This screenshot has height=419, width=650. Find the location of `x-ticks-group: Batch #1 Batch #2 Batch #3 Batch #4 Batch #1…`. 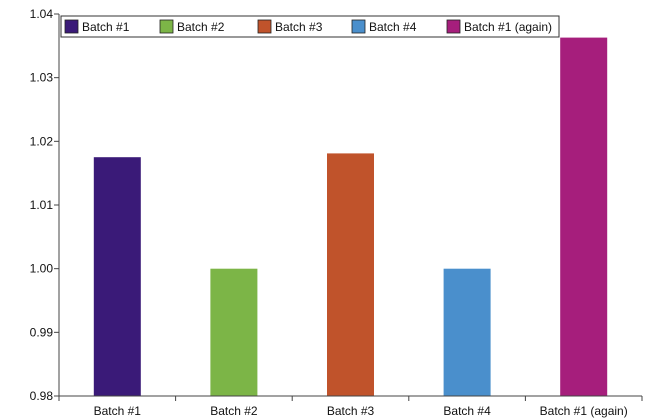

x-ticks-group: Batch #1 Batch #2 Batch #3 Batch #4 Batch #1… is located at coordinates (350, 407).